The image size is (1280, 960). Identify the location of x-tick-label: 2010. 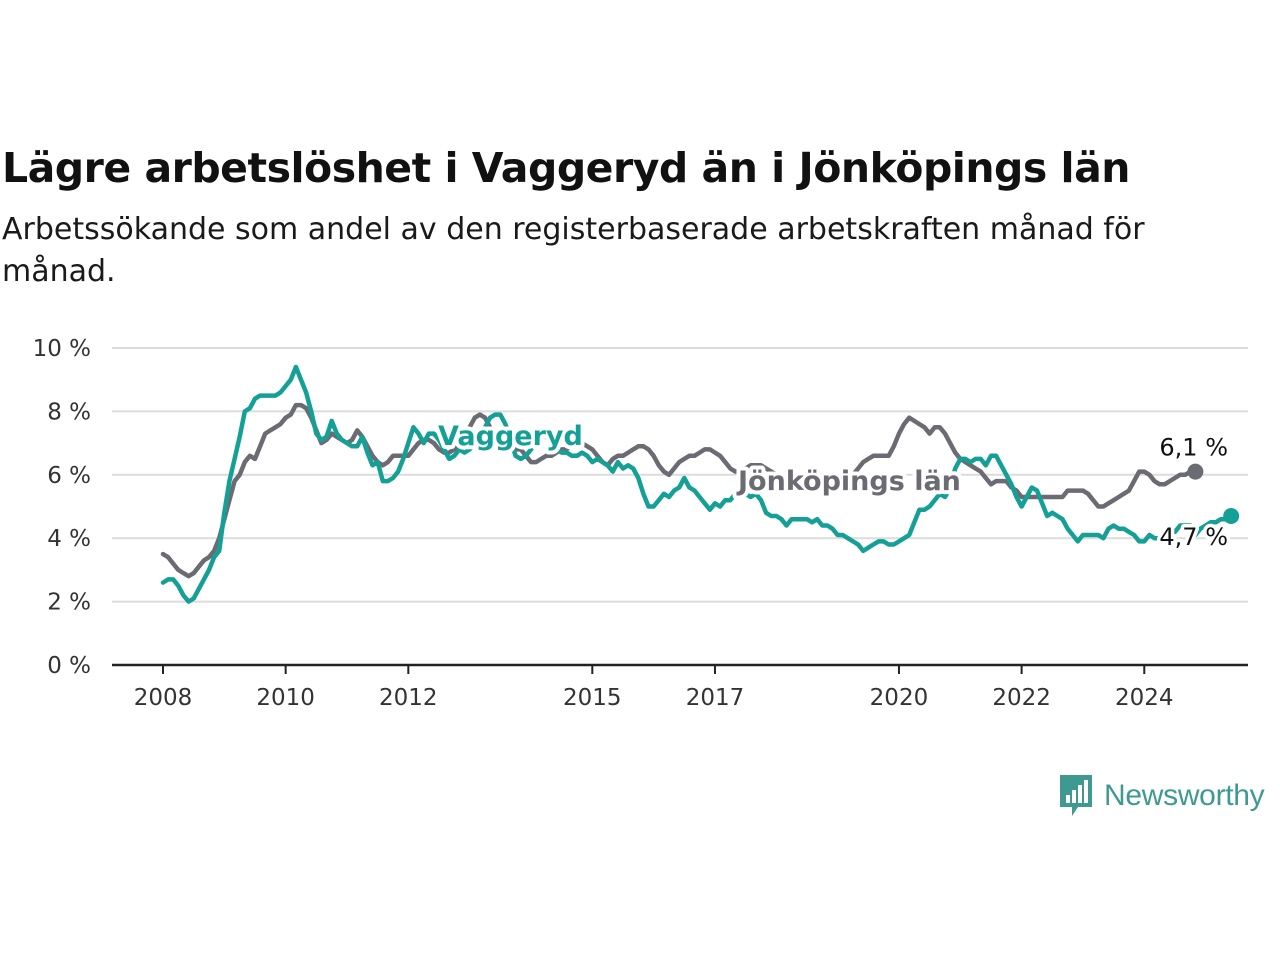
(285, 698).